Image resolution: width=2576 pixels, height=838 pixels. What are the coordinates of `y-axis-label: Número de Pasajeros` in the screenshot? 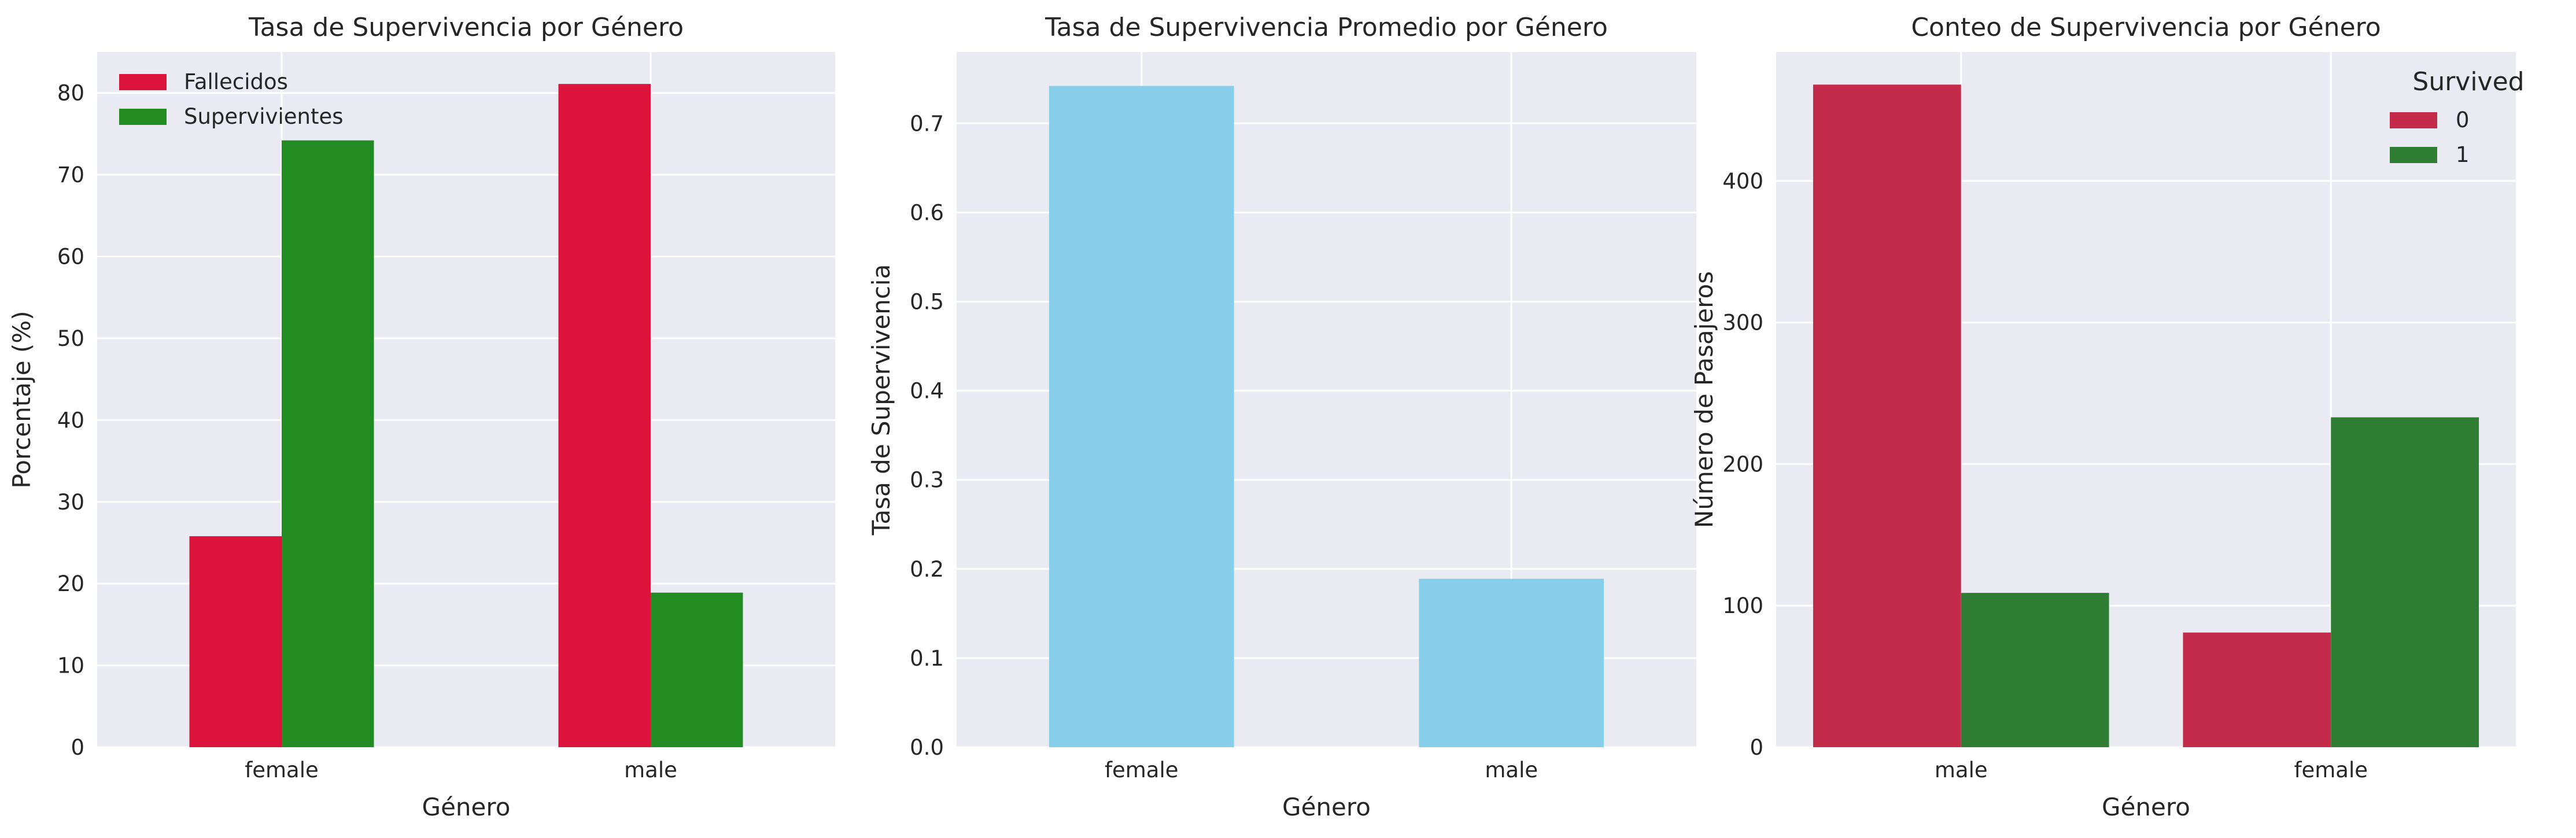 It's located at (1704, 400).